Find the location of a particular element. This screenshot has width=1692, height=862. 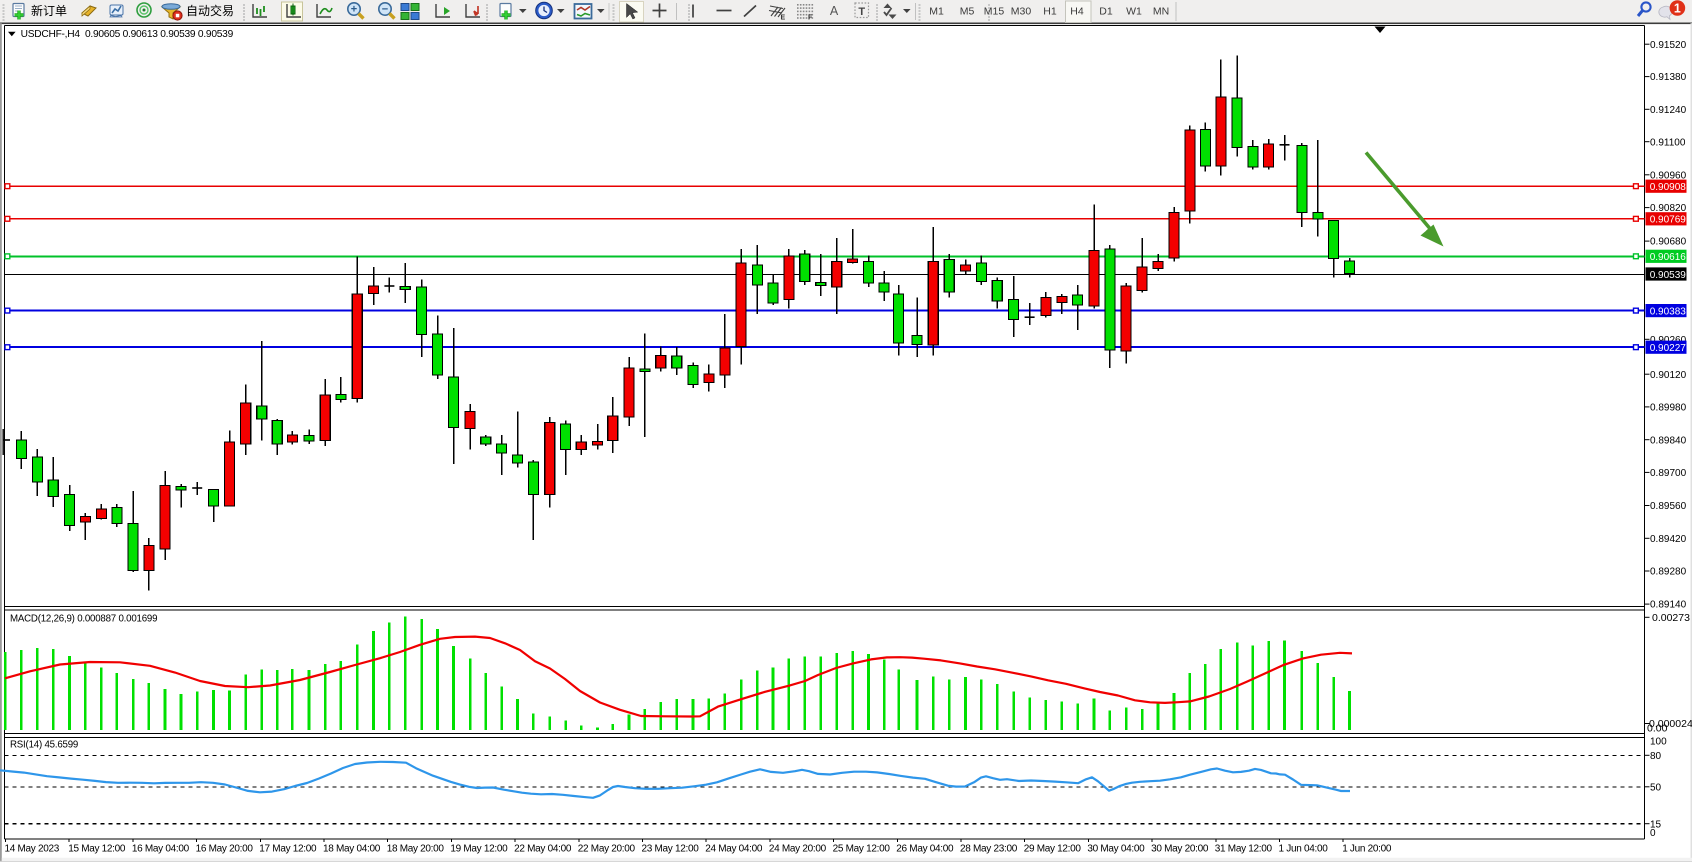

svg-text: 0.90616 is located at coordinates (1668, 257).